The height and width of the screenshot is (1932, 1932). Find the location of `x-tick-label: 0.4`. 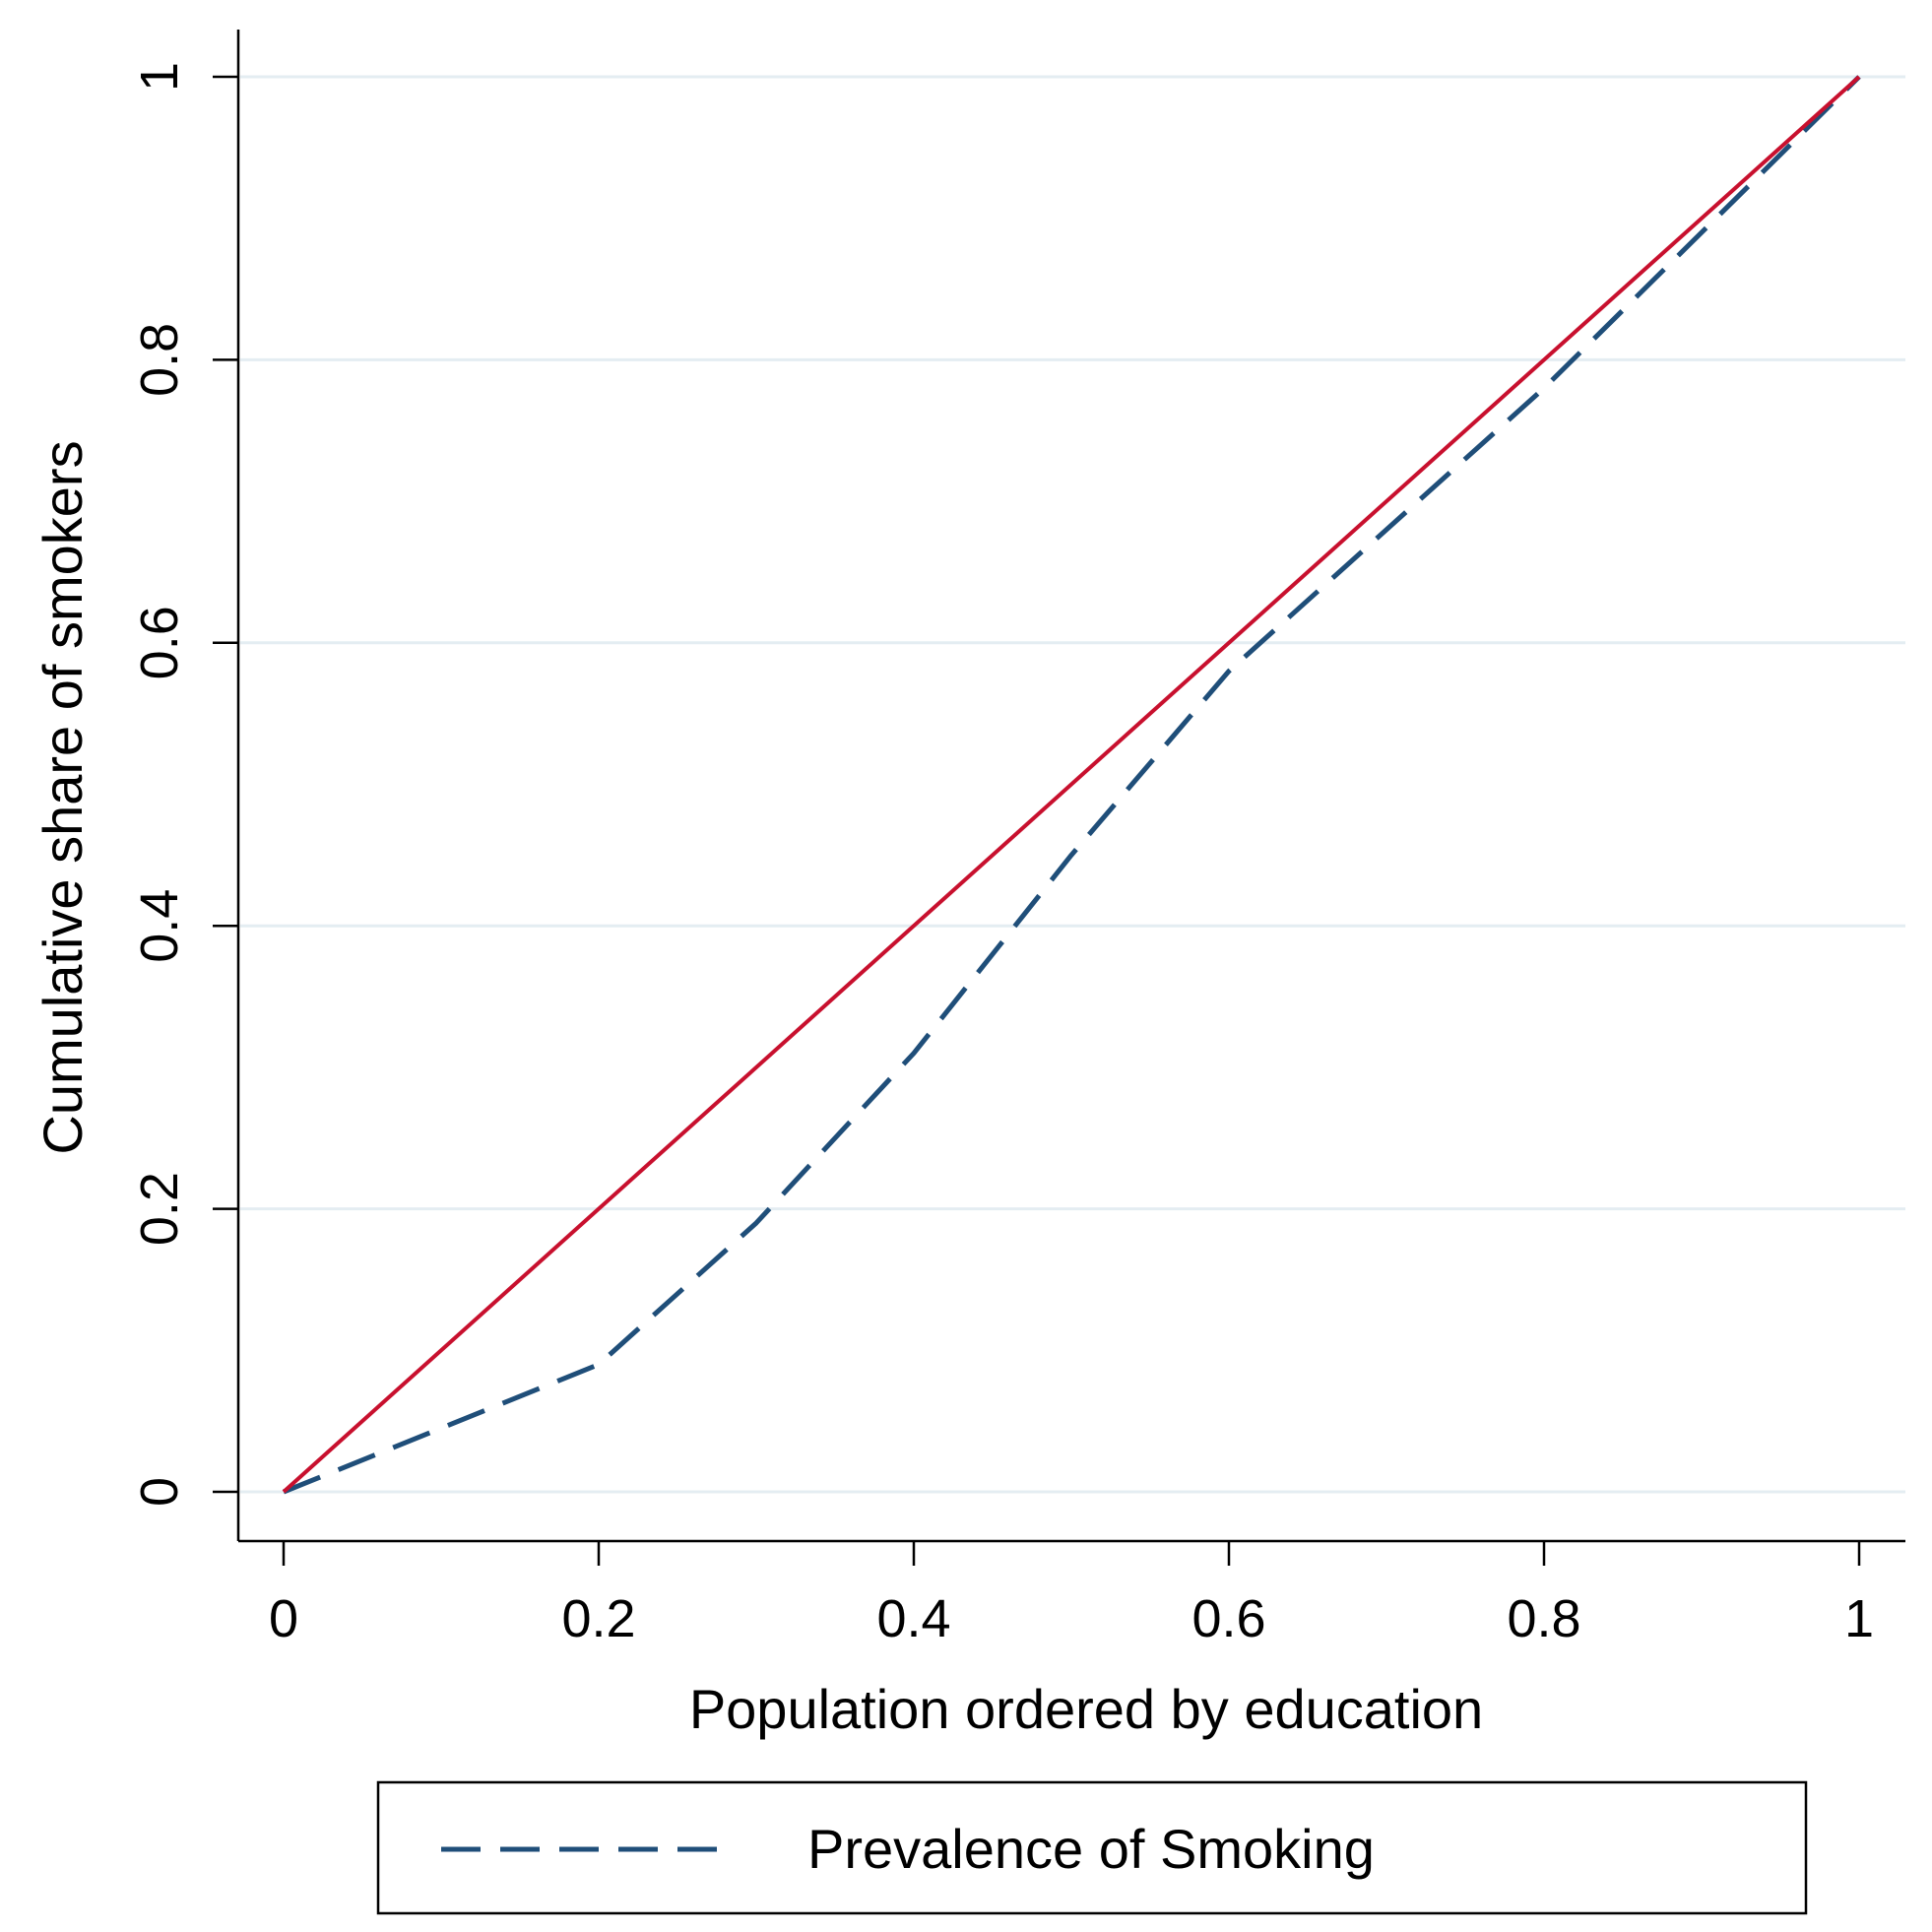

x-tick-label: 0.4 is located at coordinates (913, 1618).